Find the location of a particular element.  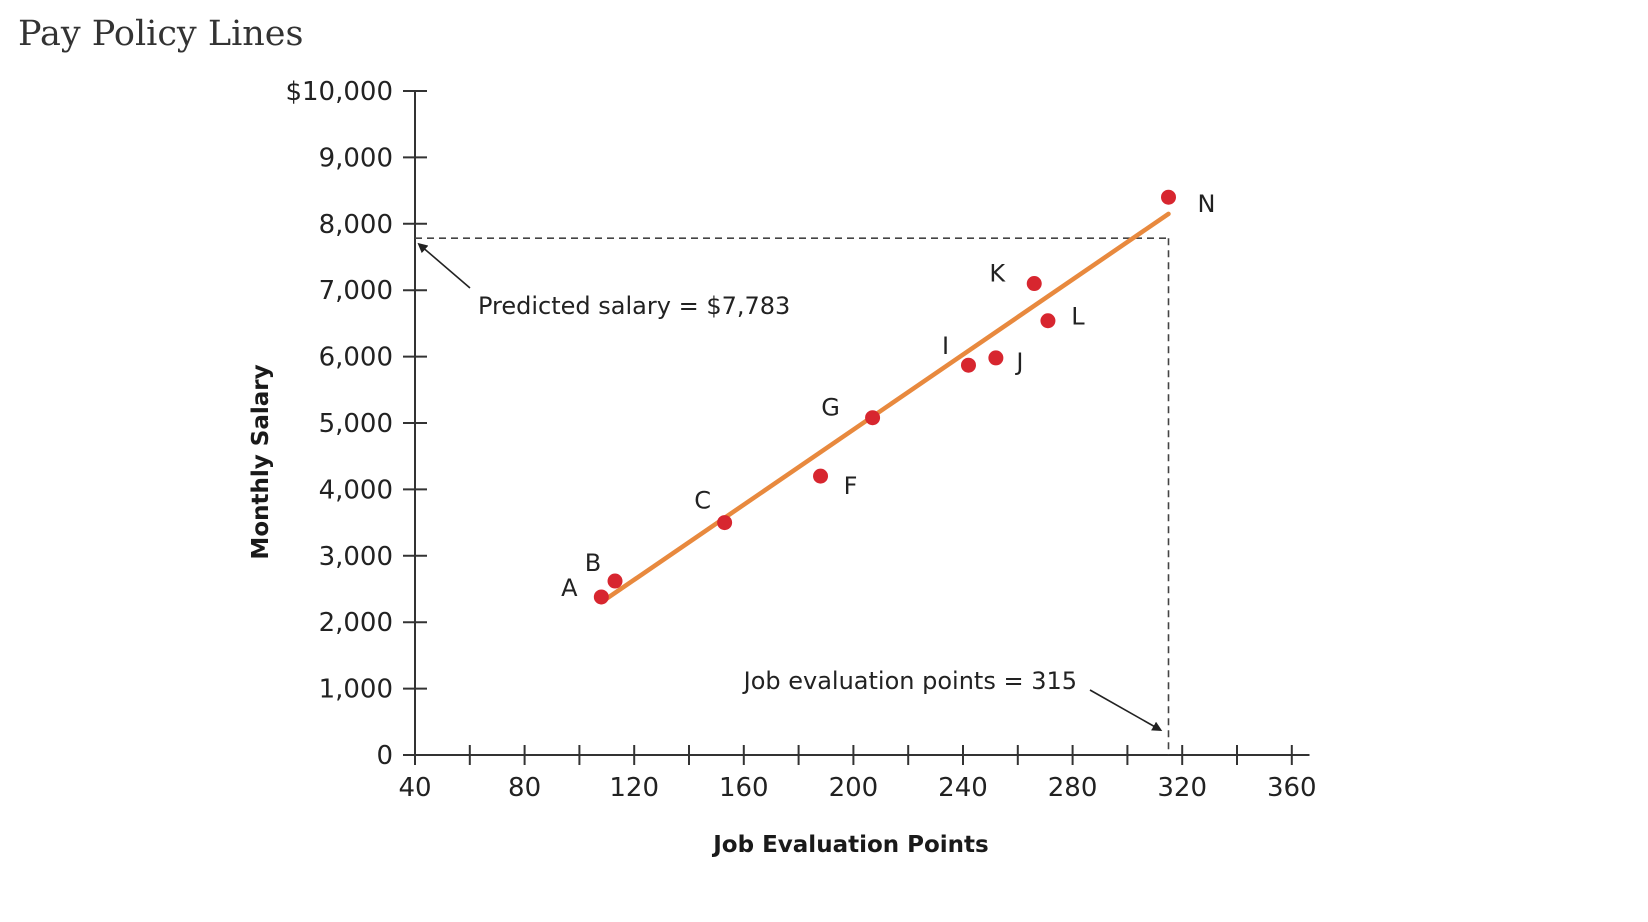

y-tick-label: 1,000 is located at coordinates (356, 690).